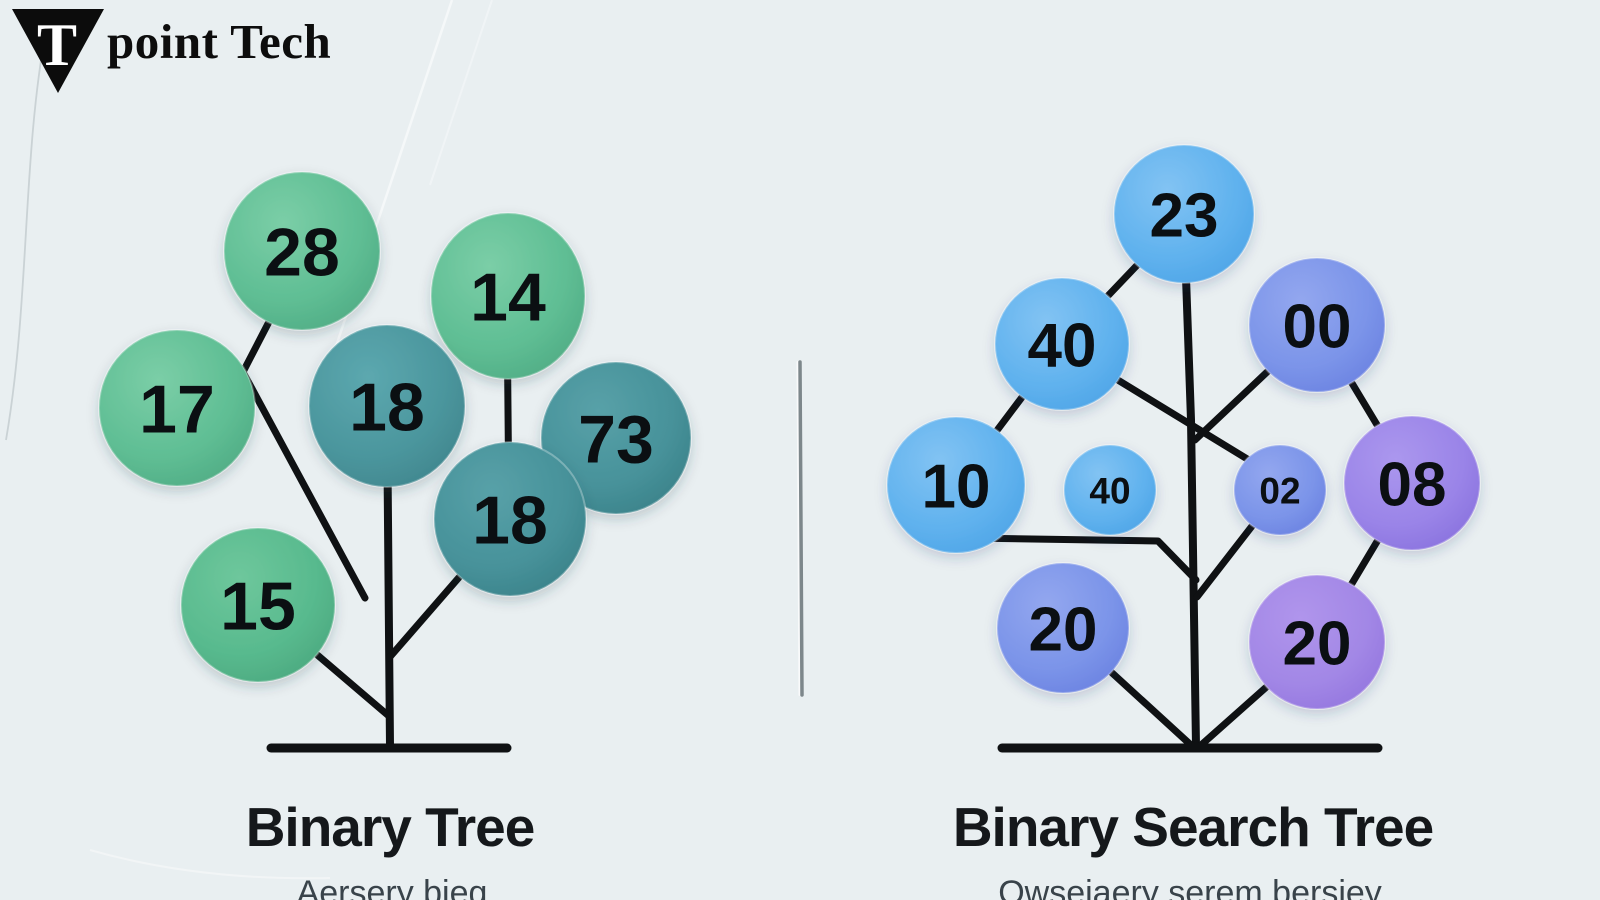 The image size is (1600, 900). I want to click on node-08: 08, so click(1412, 483).